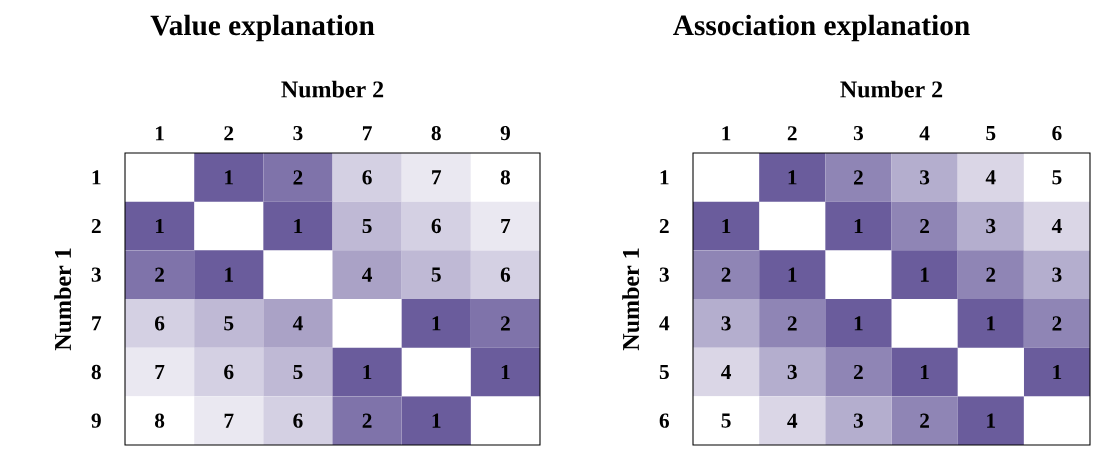 This screenshot has width=1099, height=452. Describe the element at coordinates (664, 323) in the screenshot. I see `y-tick-label: 4` at that location.